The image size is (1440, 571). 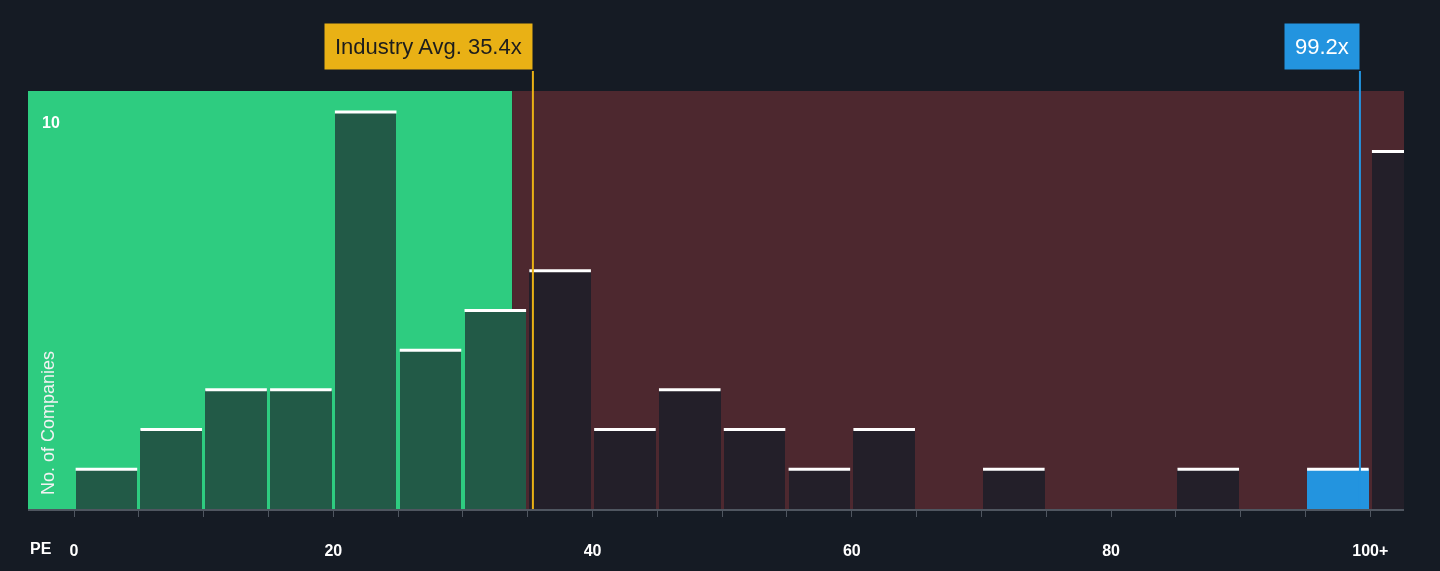 What do you see at coordinates (851, 551) in the screenshot?
I see `x-tick-label: 60` at bounding box center [851, 551].